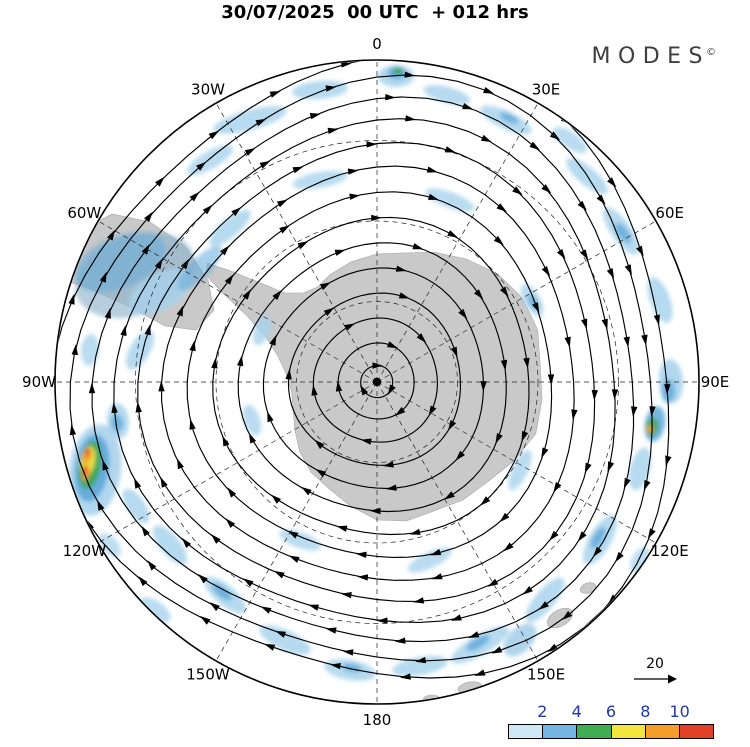  What do you see at coordinates (655, 664) in the screenshot?
I see `reference-vector-label: 20` at bounding box center [655, 664].